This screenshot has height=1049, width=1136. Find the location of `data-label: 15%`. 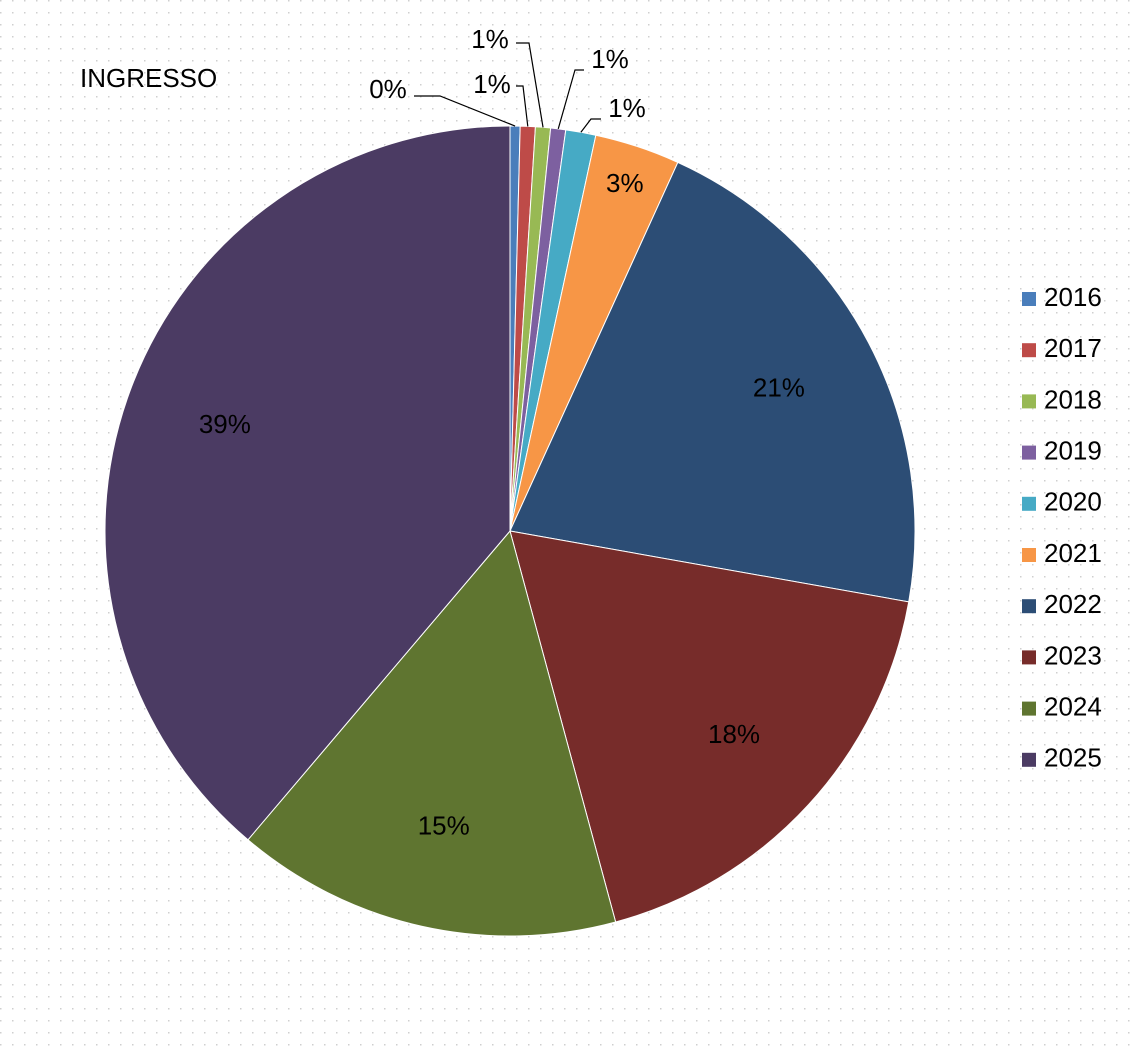

data-label: 15% is located at coordinates (444, 825).